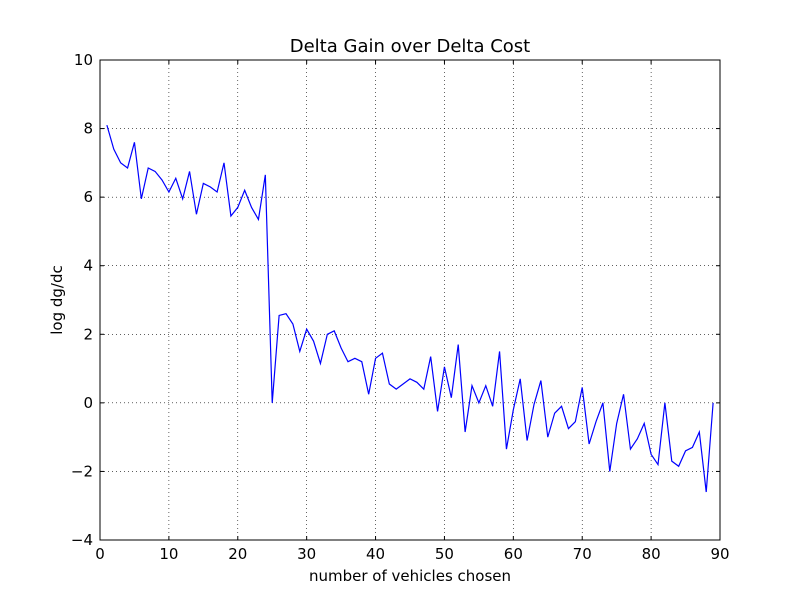 The image size is (800, 604). I want to click on y-tick-label: −2, so click(82, 471).